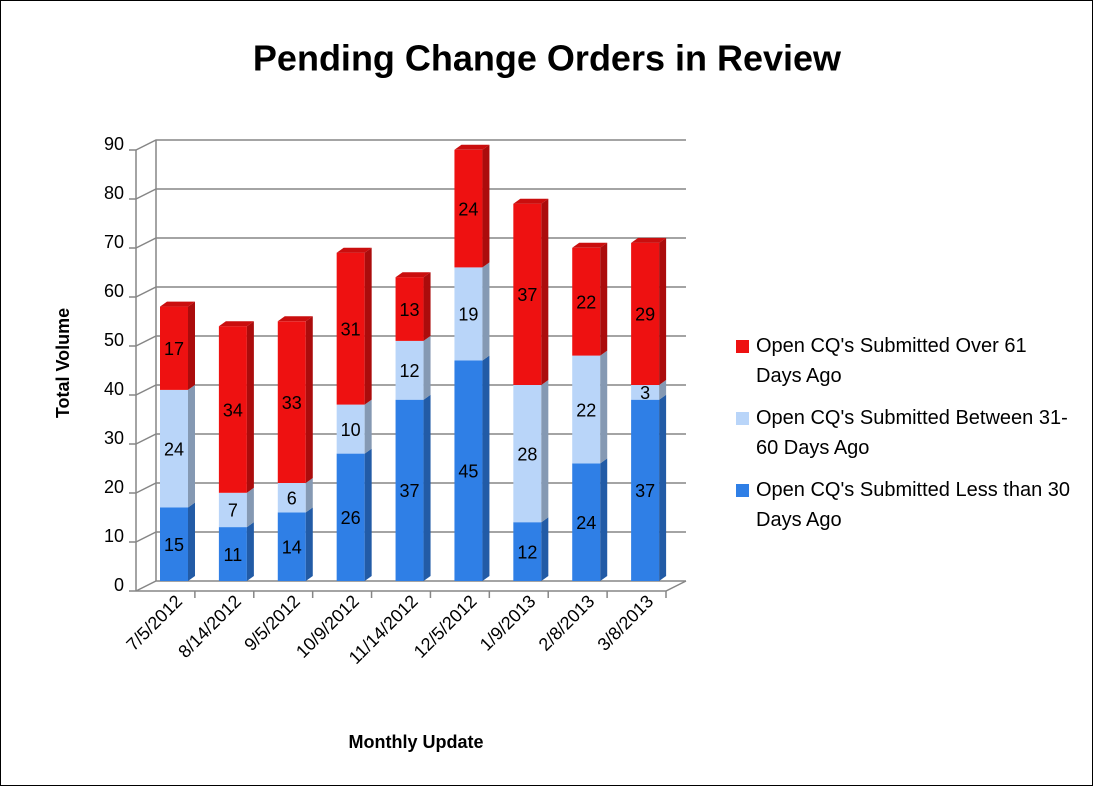  I want to click on data-label: 10, so click(351, 430).